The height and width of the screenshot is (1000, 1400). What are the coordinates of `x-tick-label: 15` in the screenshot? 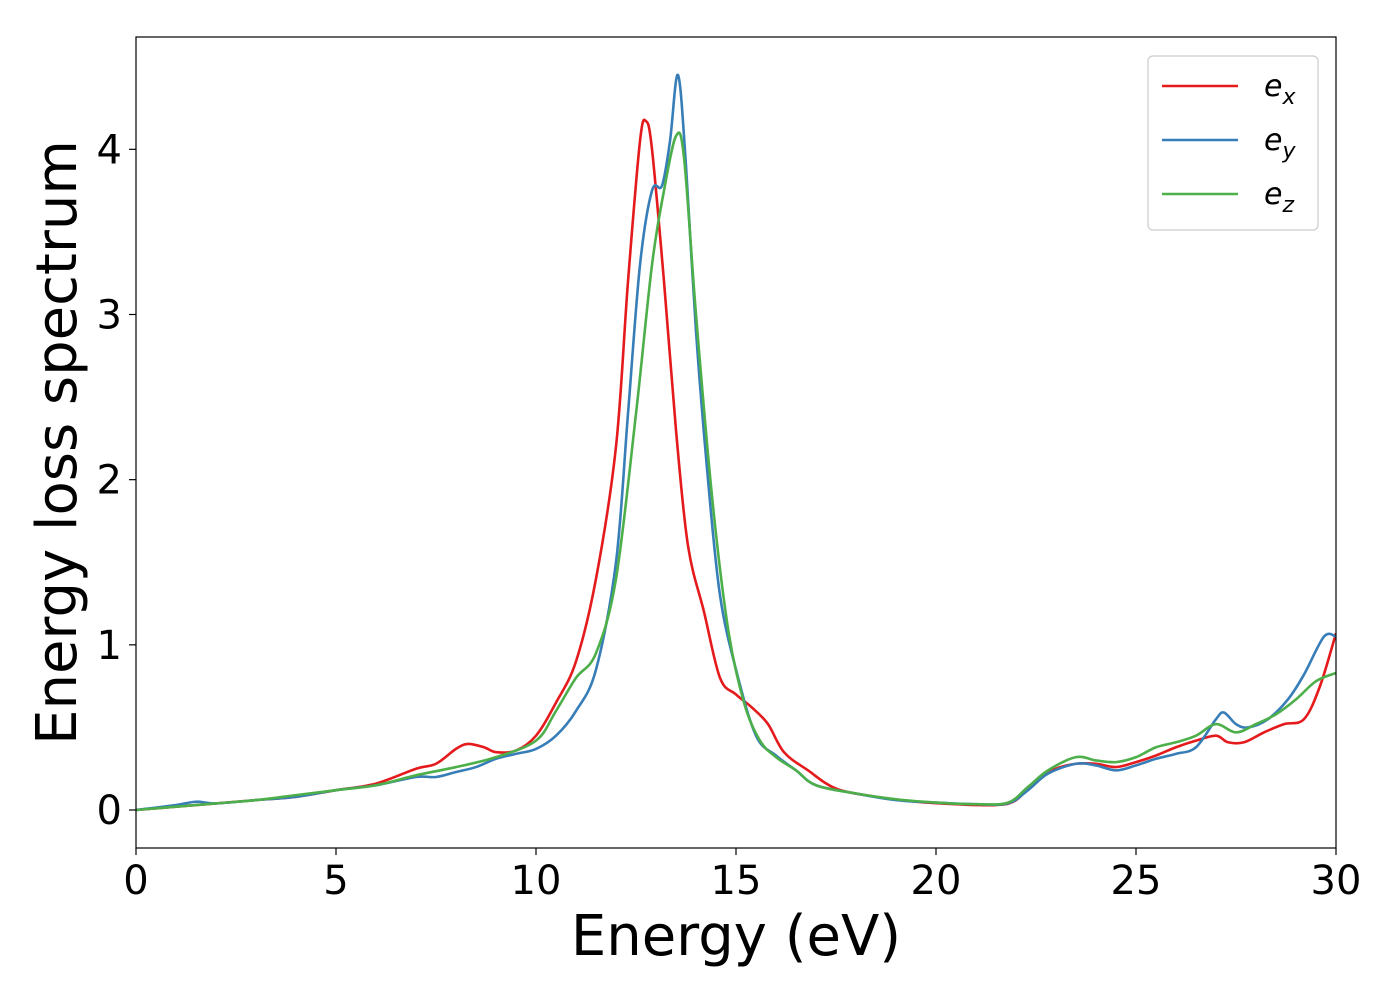 It's located at (736, 881).